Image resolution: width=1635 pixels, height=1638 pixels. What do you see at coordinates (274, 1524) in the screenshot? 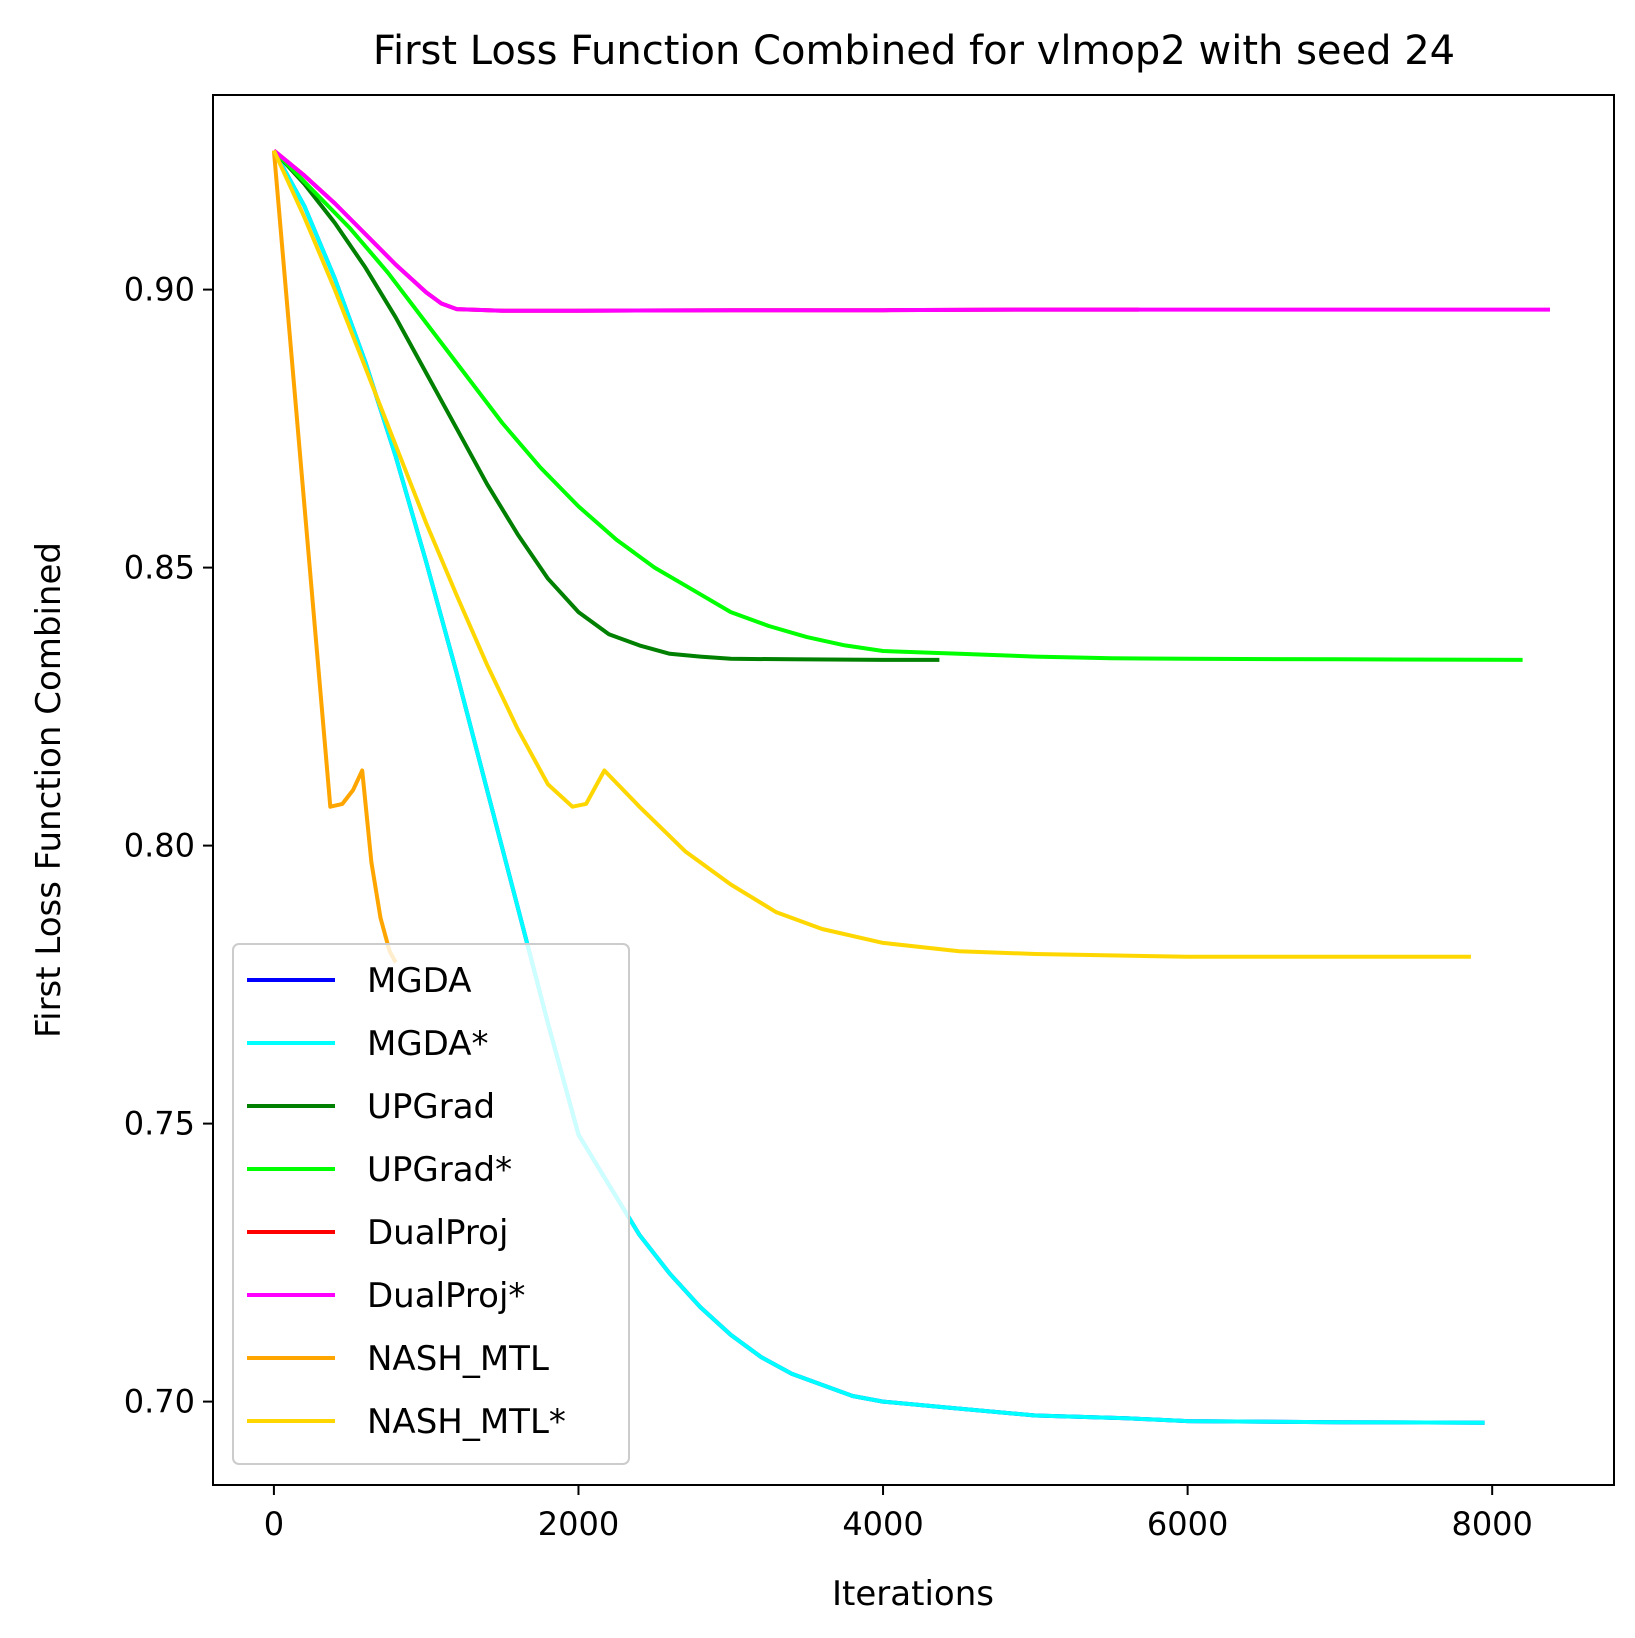
I see `x-tick-label: 0` at bounding box center [274, 1524].